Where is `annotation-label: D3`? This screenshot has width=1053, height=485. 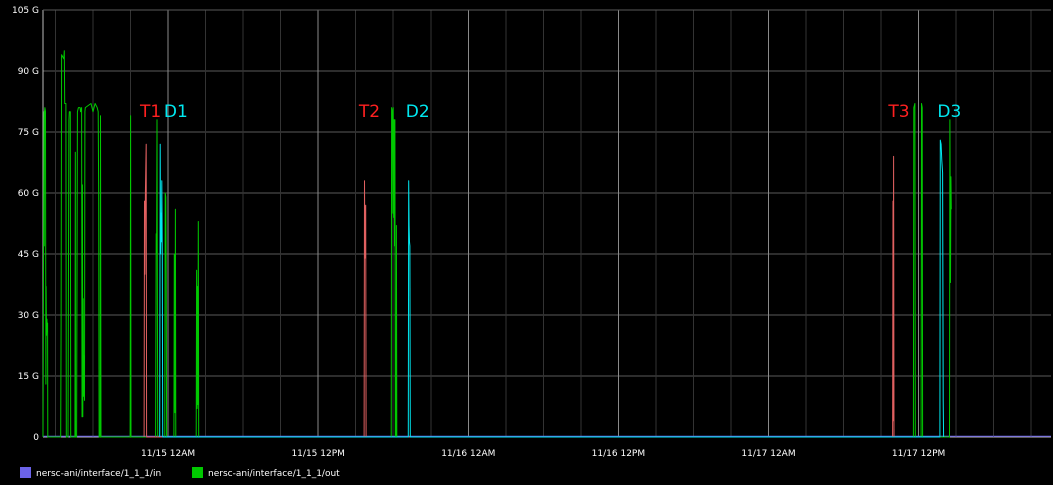 annotation-label: D3 is located at coordinates (949, 112).